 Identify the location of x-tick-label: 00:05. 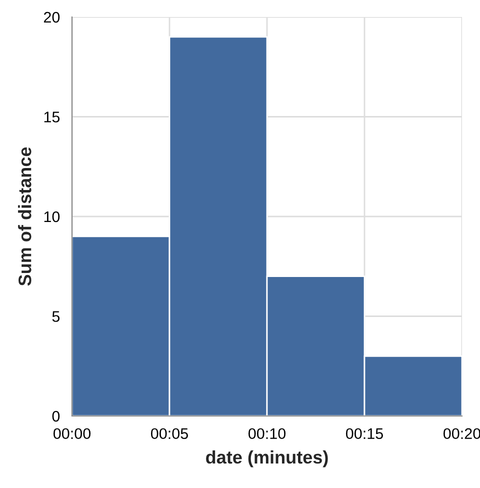
(169, 434).